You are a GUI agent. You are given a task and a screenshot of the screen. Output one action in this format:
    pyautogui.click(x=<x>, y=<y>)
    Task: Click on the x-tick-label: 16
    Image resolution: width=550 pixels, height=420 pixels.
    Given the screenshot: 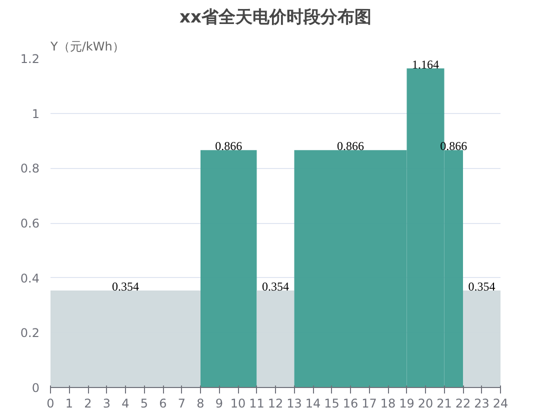 What is the action you would take?
    pyautogui.click(x=350, y=403)
    